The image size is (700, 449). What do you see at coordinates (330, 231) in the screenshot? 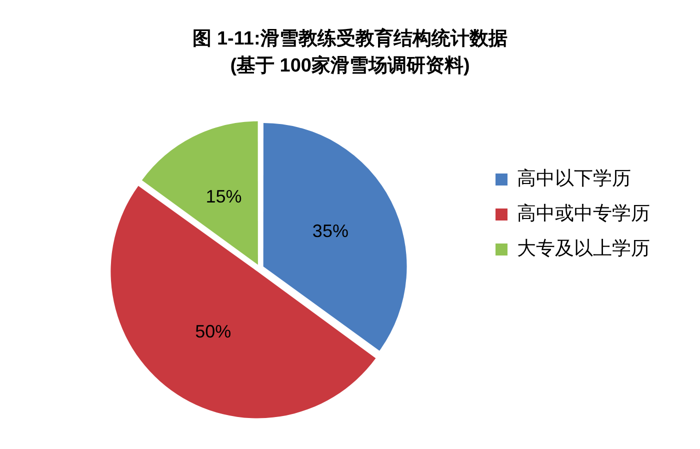
I see `data-label: 35%` at bounding box center [330, 231].